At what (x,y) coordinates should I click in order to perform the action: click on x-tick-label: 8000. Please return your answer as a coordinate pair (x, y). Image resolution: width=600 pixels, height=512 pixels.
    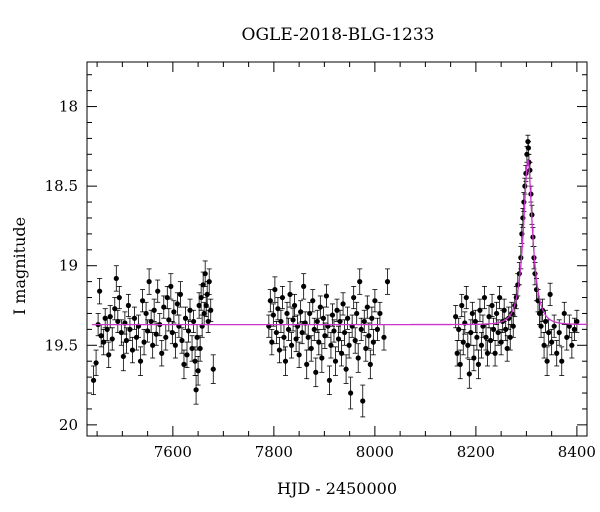
    Looking at the image, I should click on (375, 452).